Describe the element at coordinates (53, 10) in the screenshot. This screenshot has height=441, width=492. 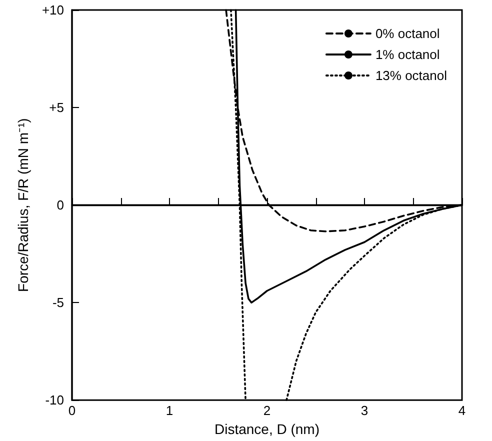
I see `y-tick-label: +10` at that location.